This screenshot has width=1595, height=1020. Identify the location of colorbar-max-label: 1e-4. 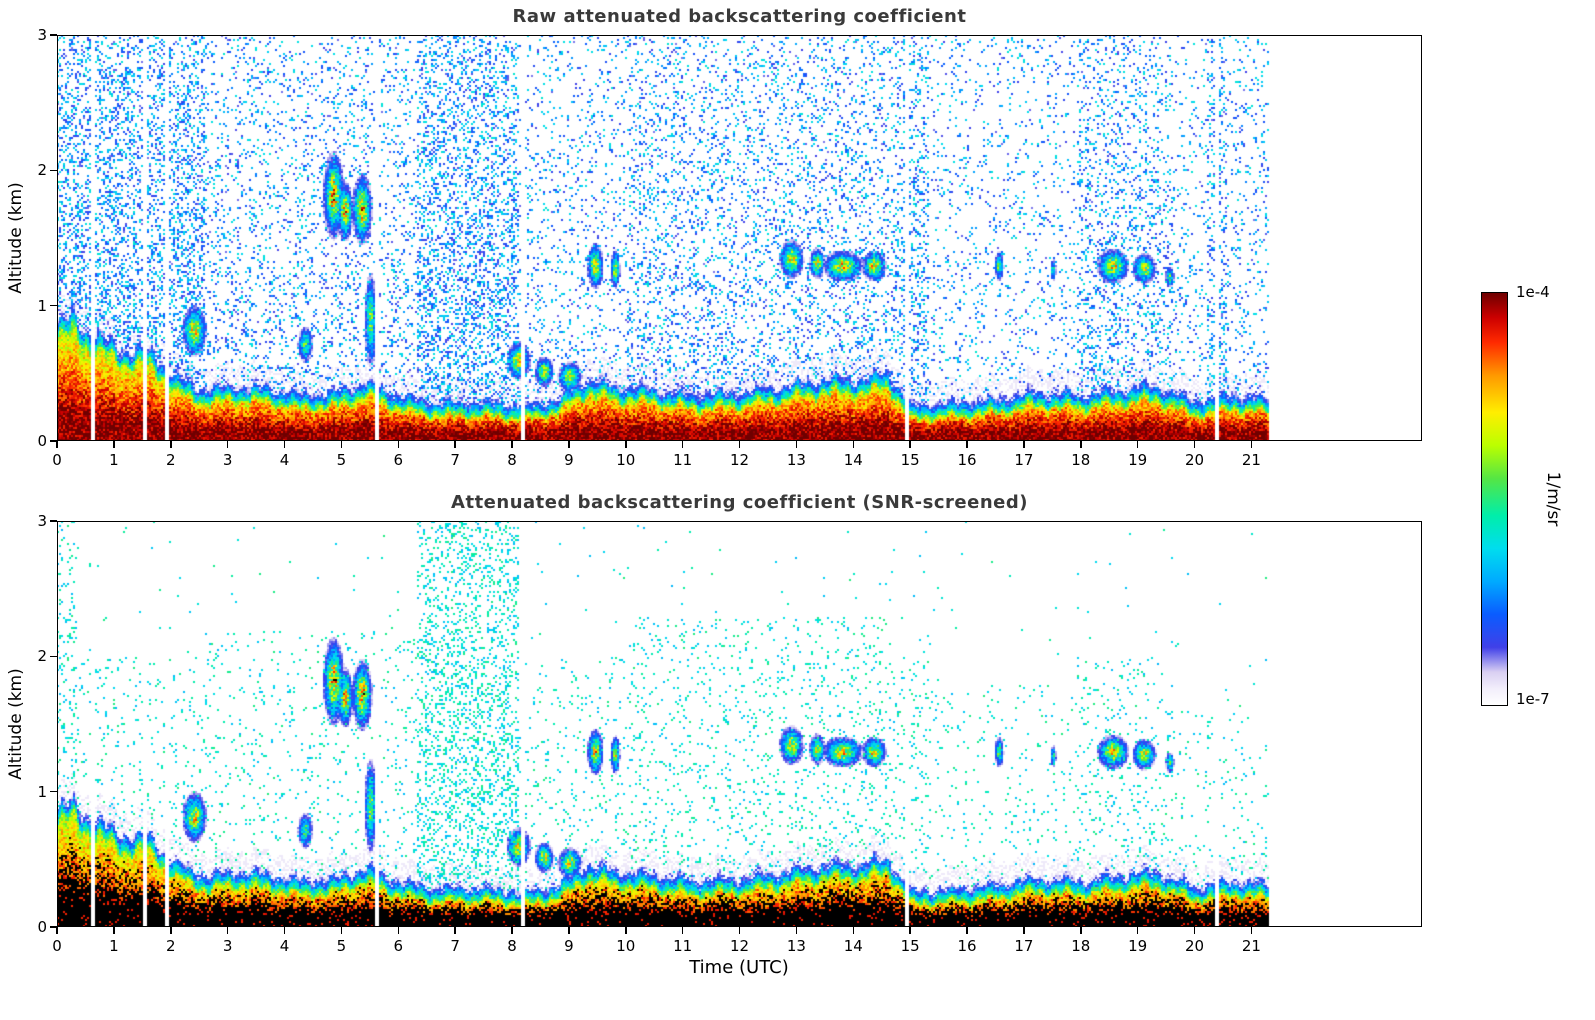
(1533, 292).